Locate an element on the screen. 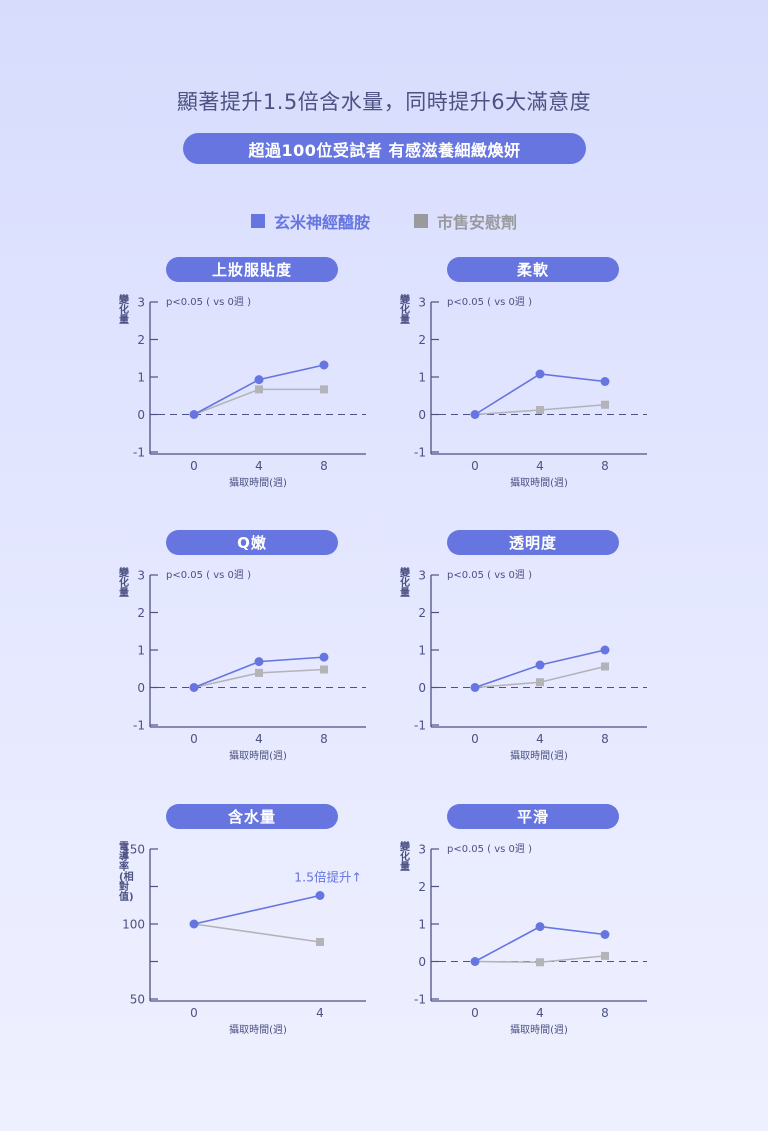 The image size is (768, 1131). legend-item-placebo: 市售安慰劑 is located at coordinates (465, 221).